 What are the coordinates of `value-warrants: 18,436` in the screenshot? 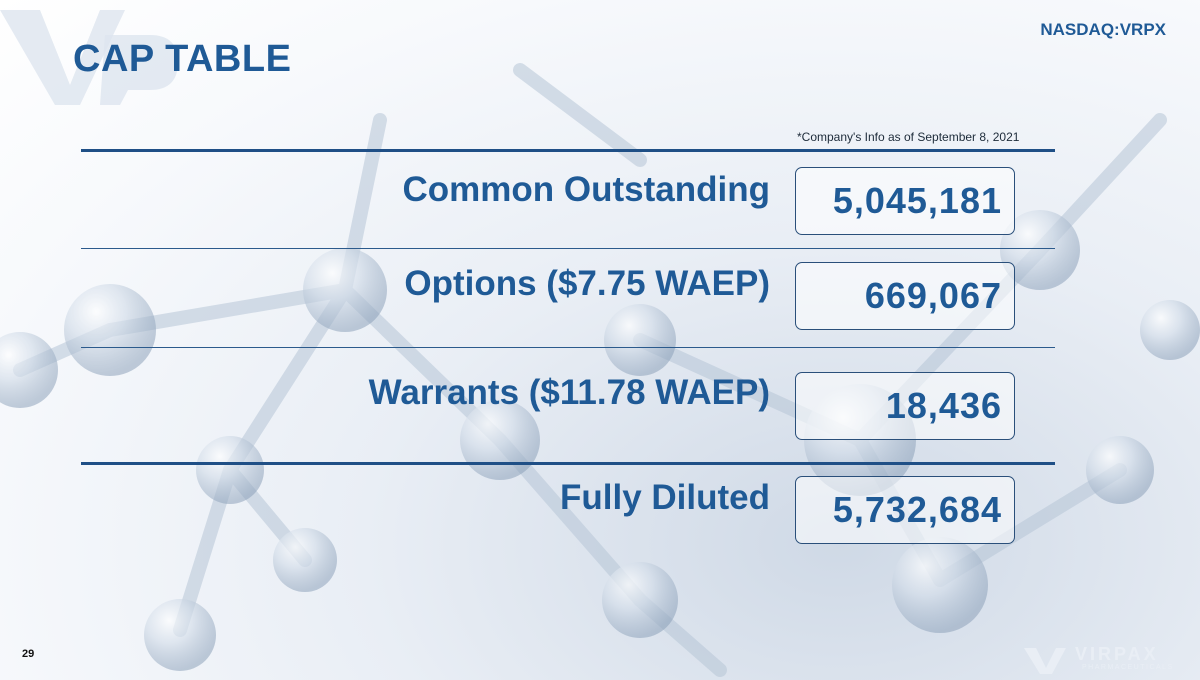 It's located at (905, 406).